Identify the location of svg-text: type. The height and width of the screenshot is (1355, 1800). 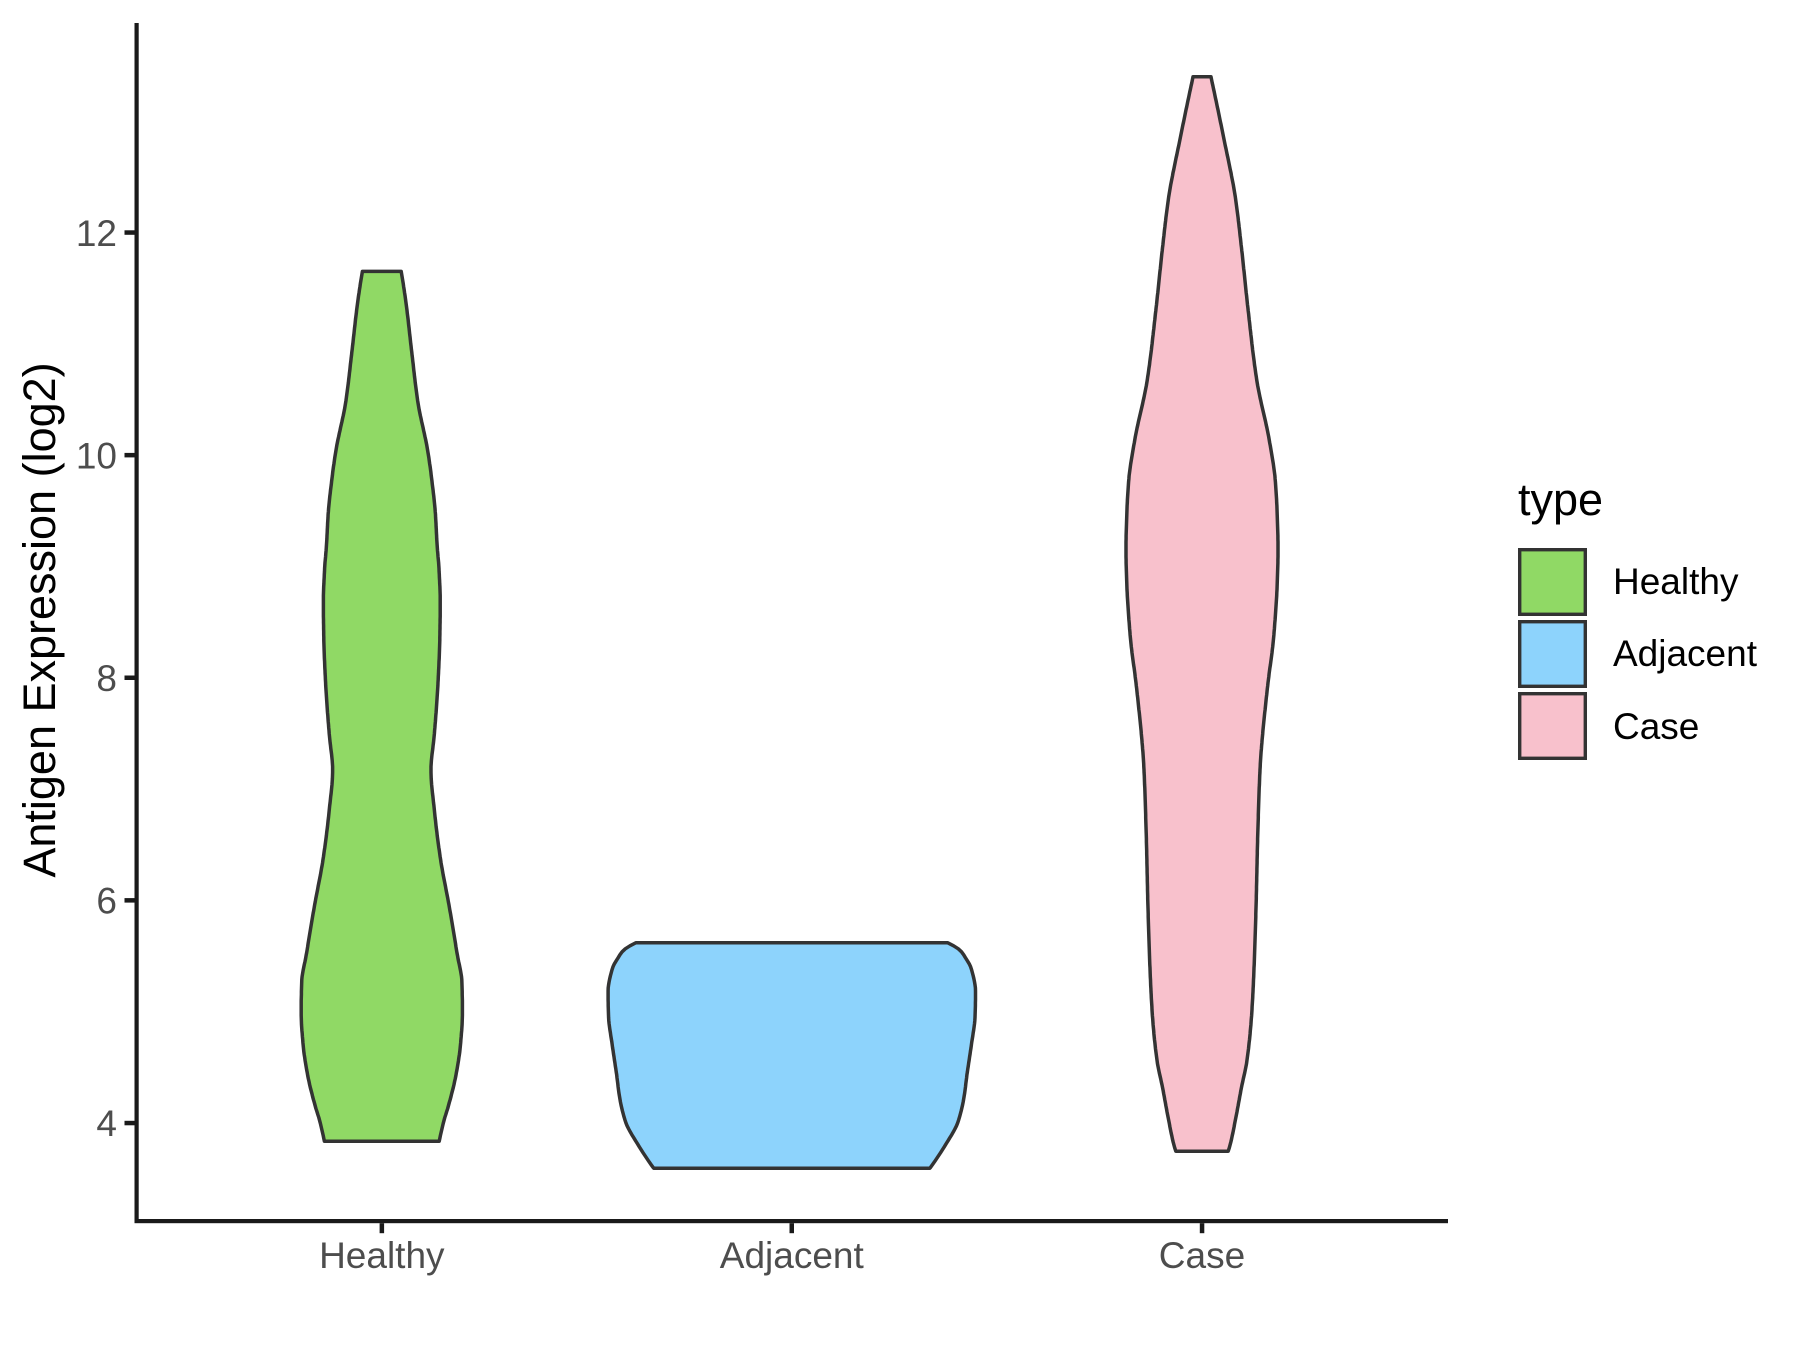
(1560, 499).